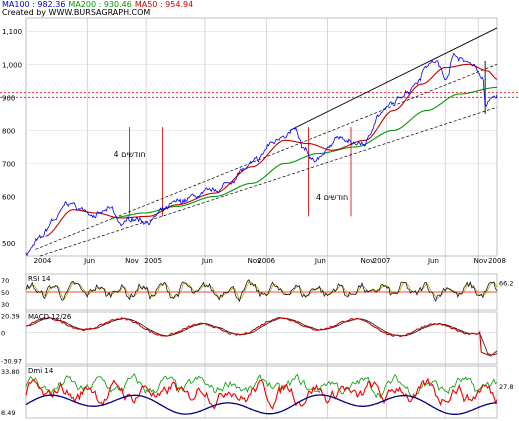  Describe the element at coordinates (164, 4) in the screenshot. I see `ma50-legend: MA50 : 954.94` at that location.